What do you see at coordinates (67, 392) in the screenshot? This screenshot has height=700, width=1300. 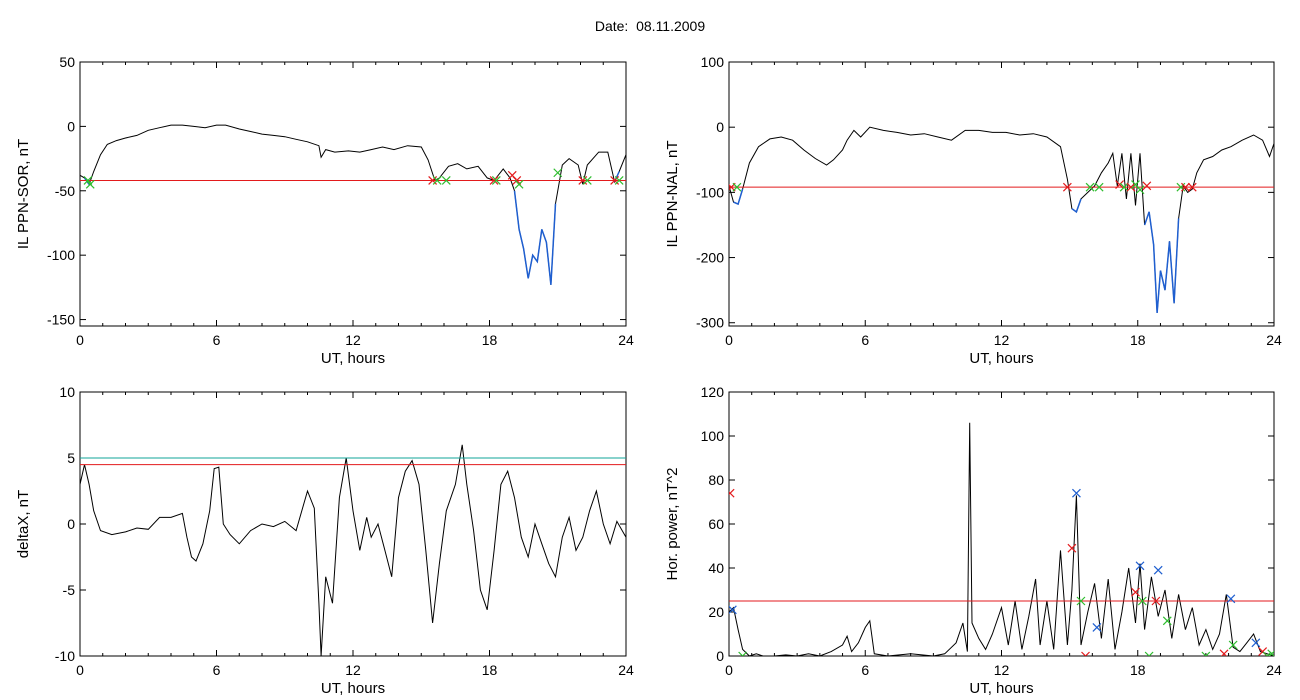 I see `y-tick-label: 10` at bounding box center [67, 392].